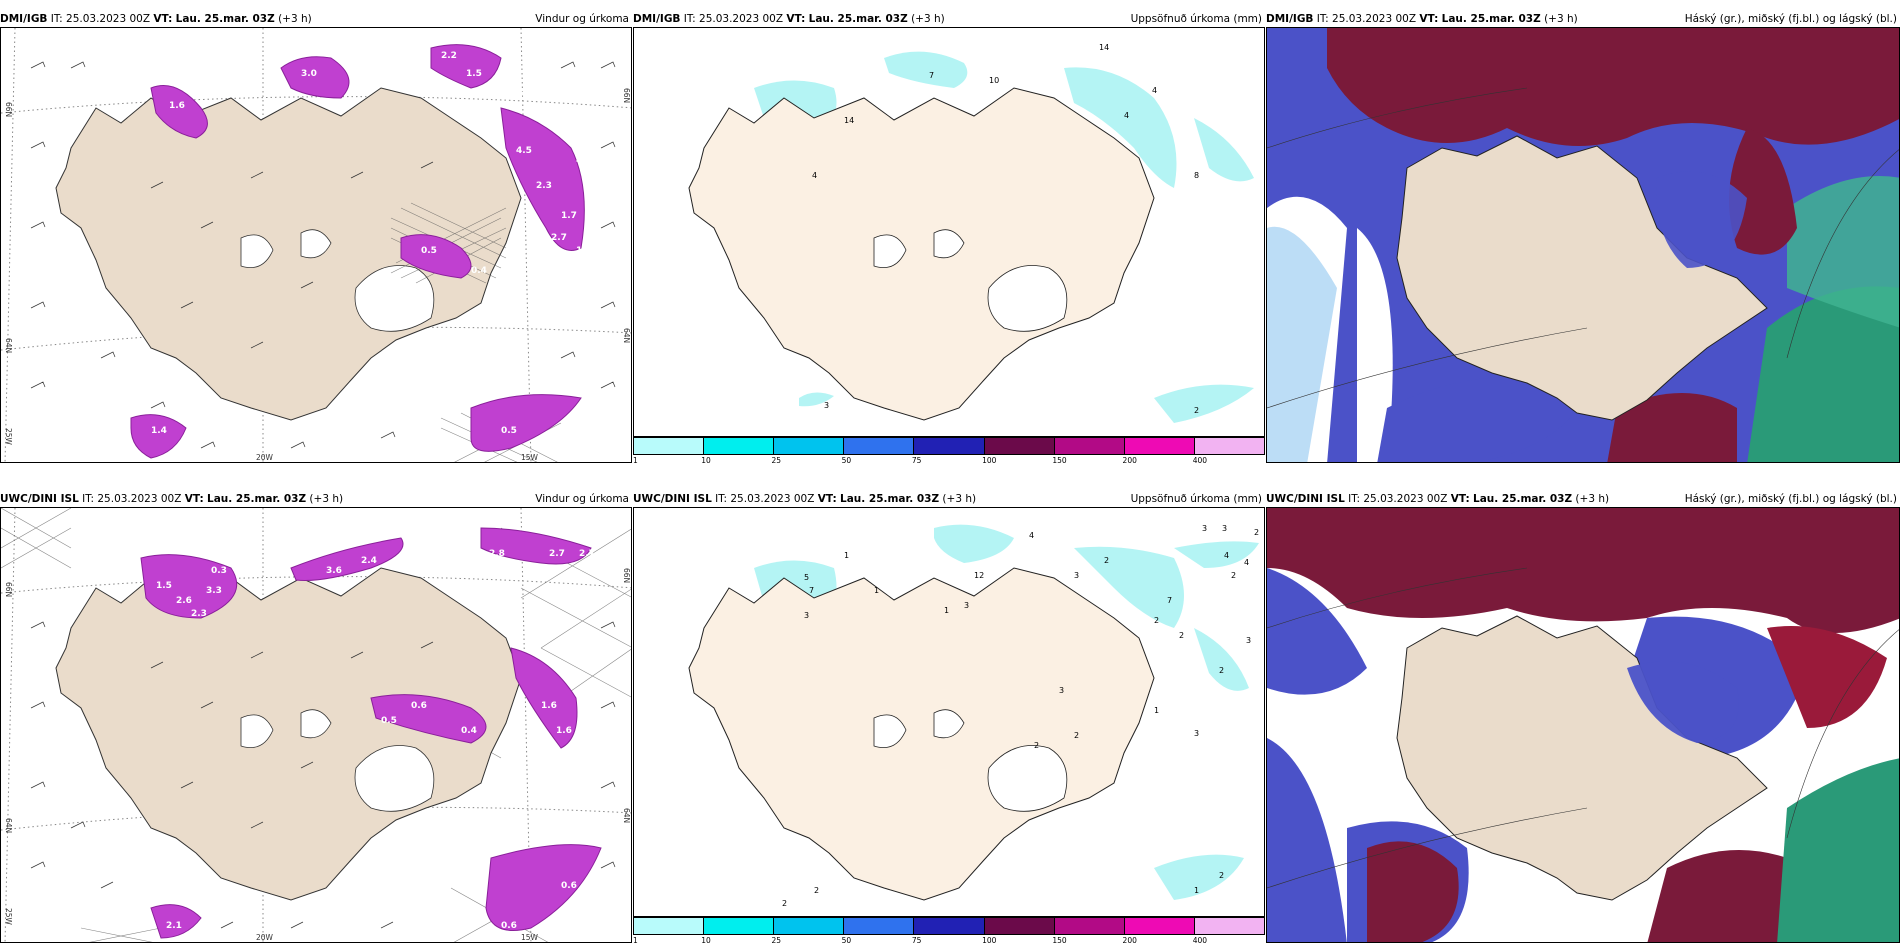 Image resolution: width=1900 pixels, height=950 pixels. What do you see at coordinates (994, 80) in the screenshot?
I see `accum-label: 10` at bounding box center [994, 80].